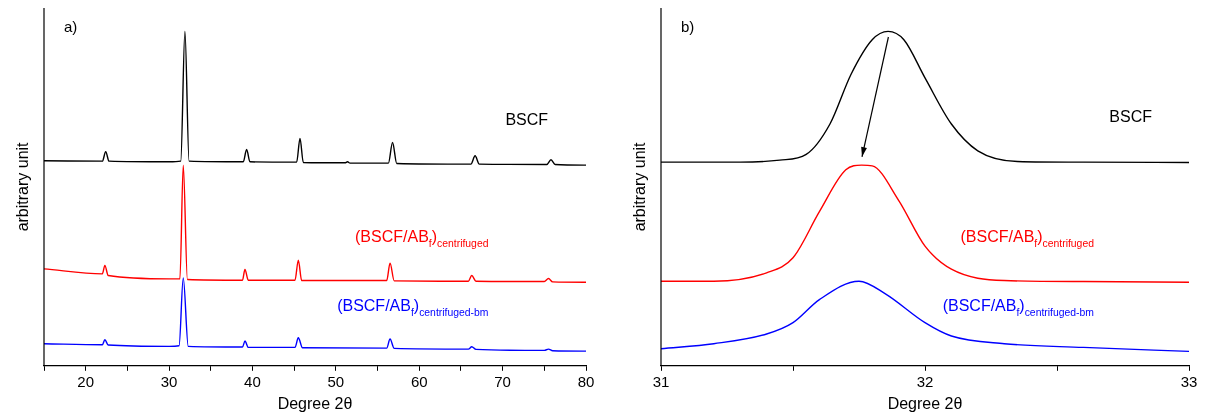 The height and width of the screenshot is (418, 1205). Describe the element at coordinates (252, 381) in the screenshot. I see `x-tick-label: 40` at that location.